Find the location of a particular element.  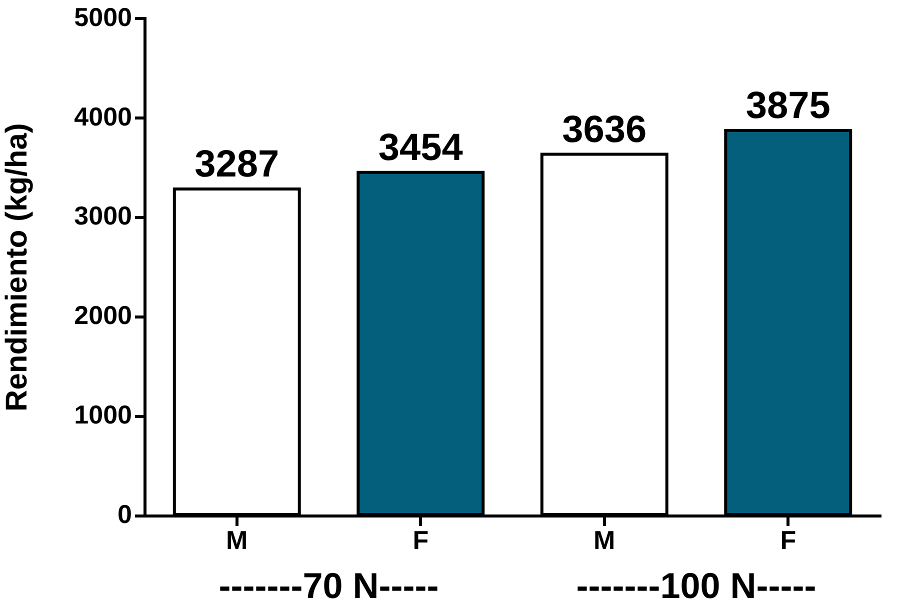

data-label: 3636 is located at coordinates (604, 129).